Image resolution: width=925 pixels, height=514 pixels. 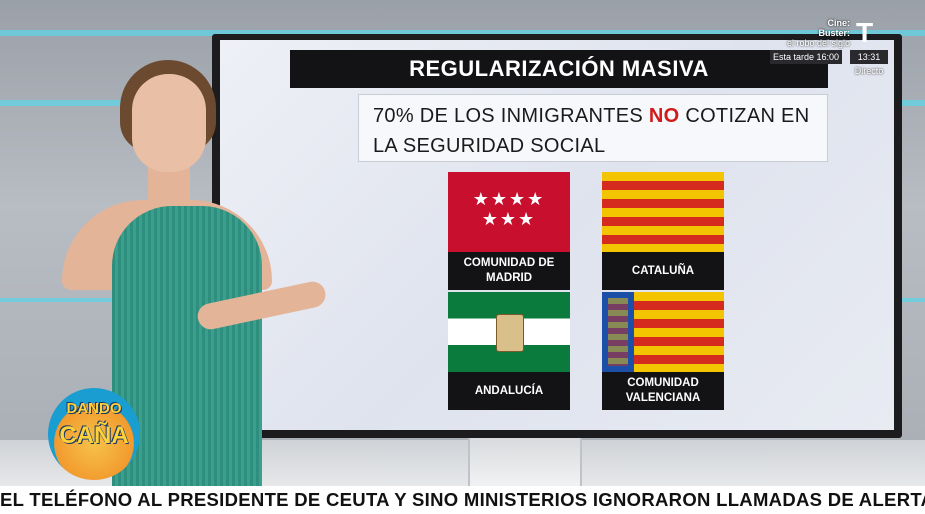 I want to click on valencia-flag-icon, so click(x=663, y=332).